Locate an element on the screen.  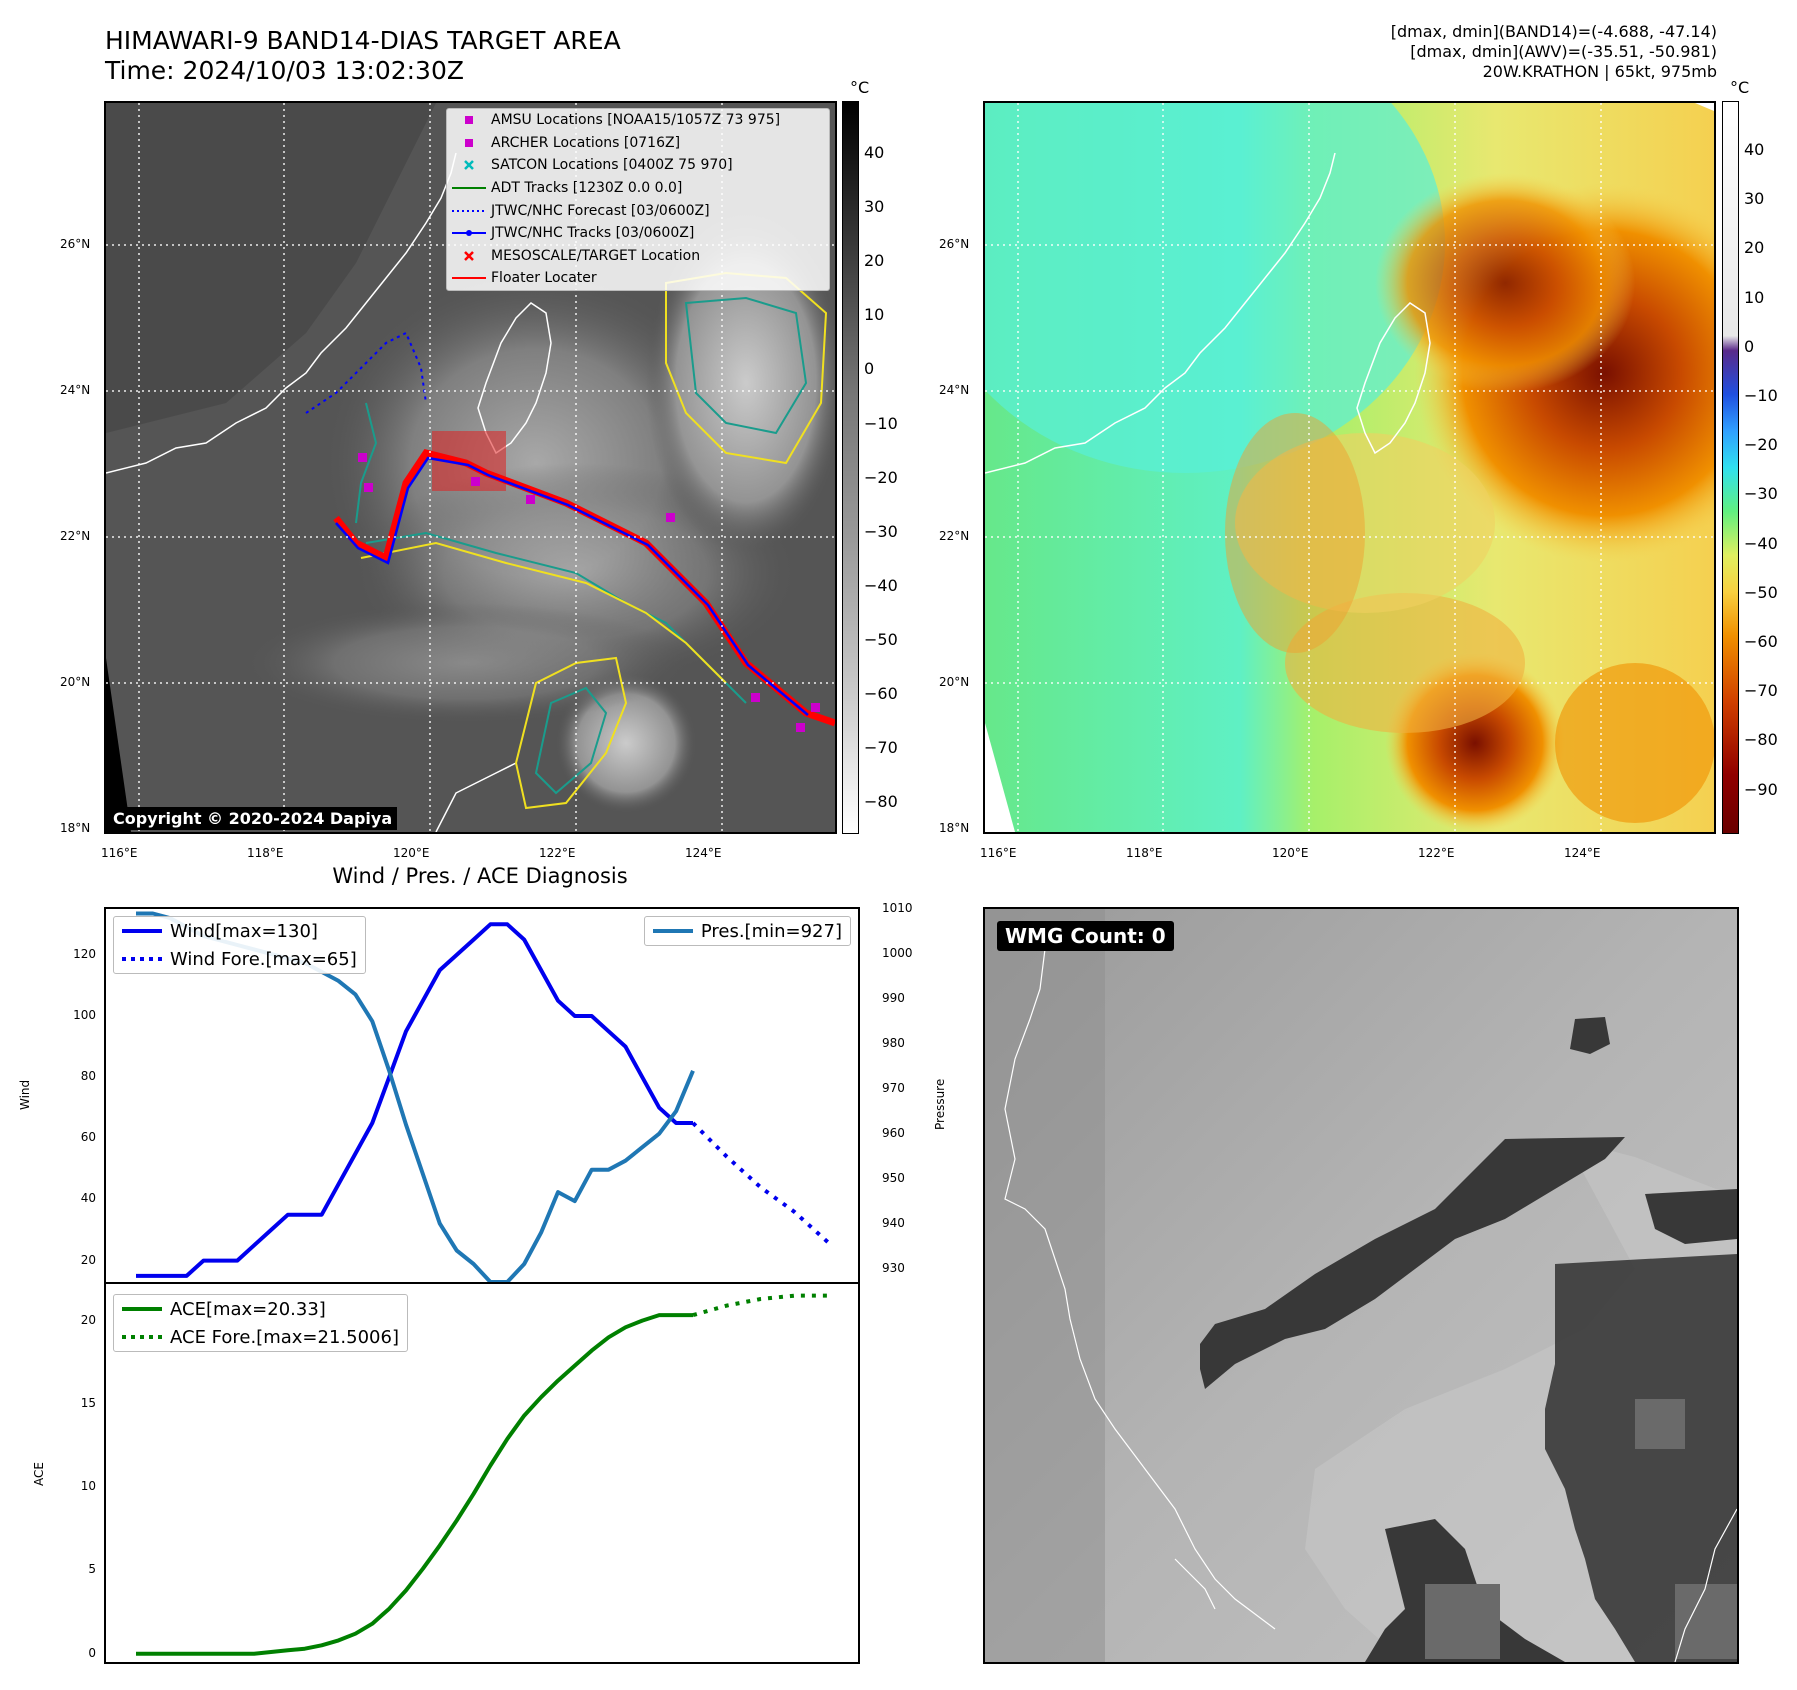
map-legend-item: SATCON Locations [0400Z 75 970] is located at coordinates (638, 165).